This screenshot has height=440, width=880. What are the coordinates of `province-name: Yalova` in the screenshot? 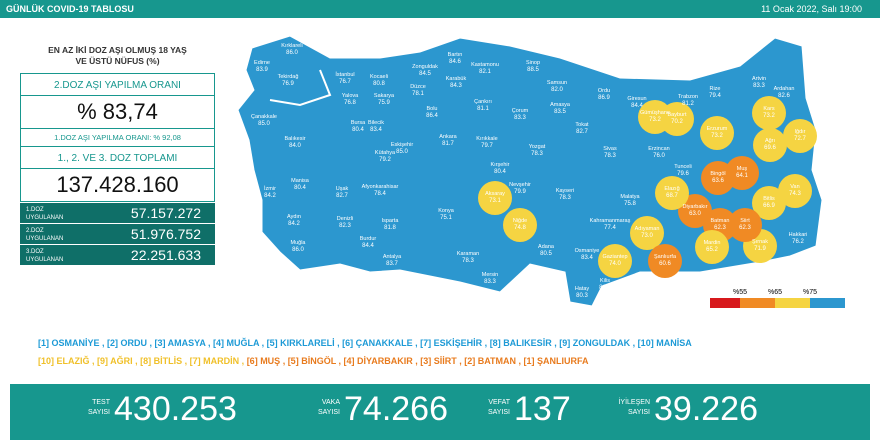 It's located at (350, 96).